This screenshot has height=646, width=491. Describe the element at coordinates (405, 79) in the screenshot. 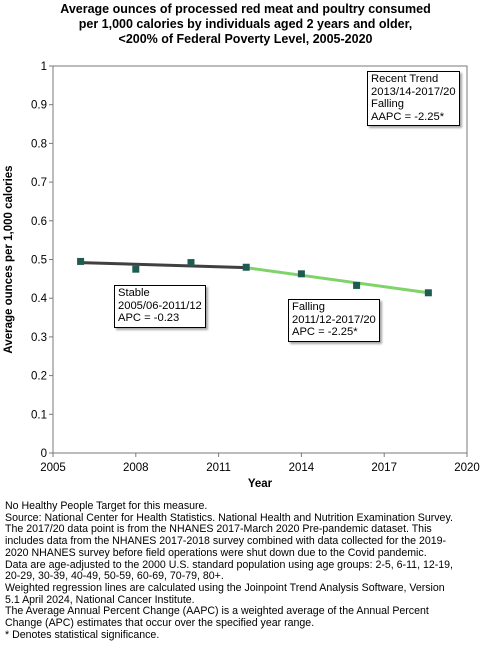

I see `annotation-line: Recent Trend` at that location.